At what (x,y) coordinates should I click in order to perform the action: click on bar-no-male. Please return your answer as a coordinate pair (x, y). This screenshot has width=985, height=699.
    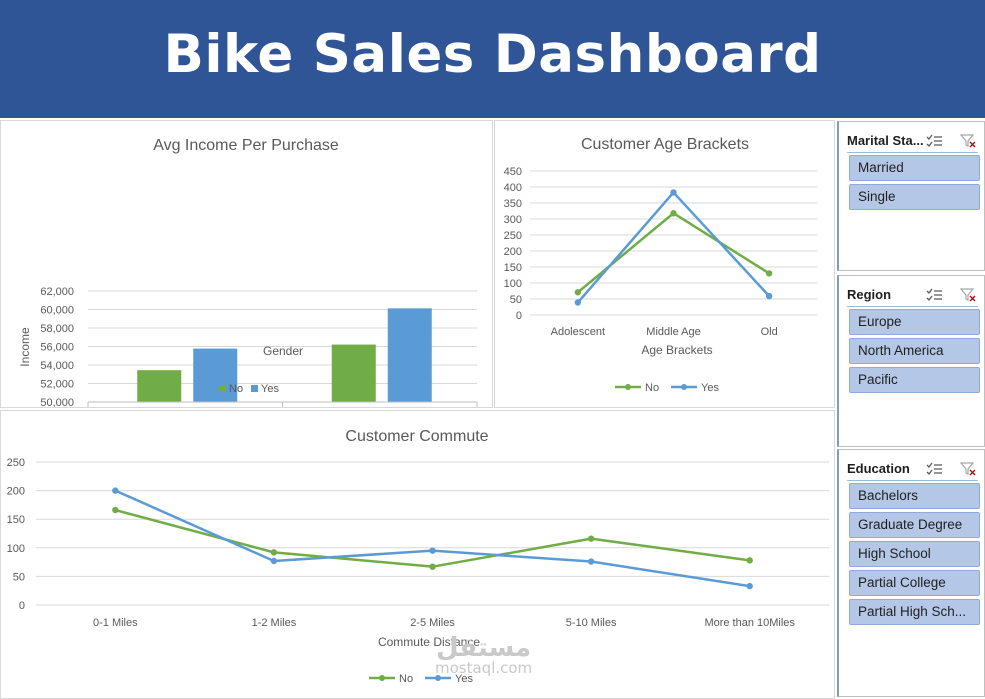
    Looking at the image, I should click on (353, 373).